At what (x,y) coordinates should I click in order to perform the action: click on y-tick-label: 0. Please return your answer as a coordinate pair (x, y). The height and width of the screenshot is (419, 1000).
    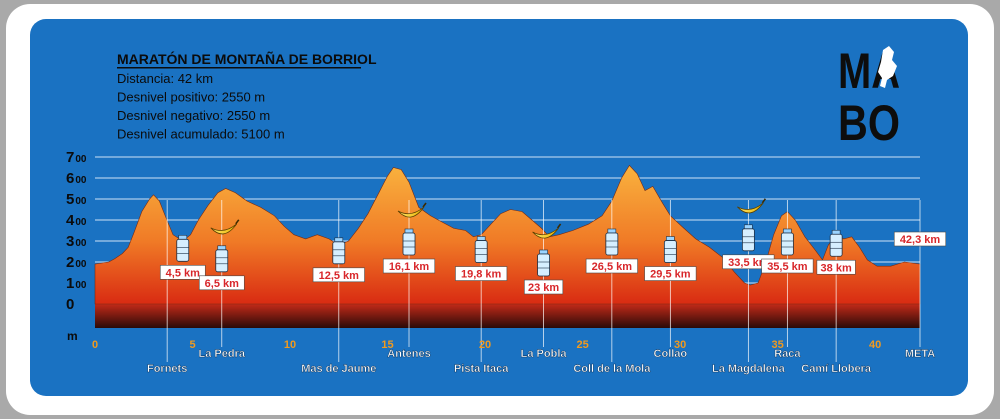
    Looking at the image, I should click on (70, 304).